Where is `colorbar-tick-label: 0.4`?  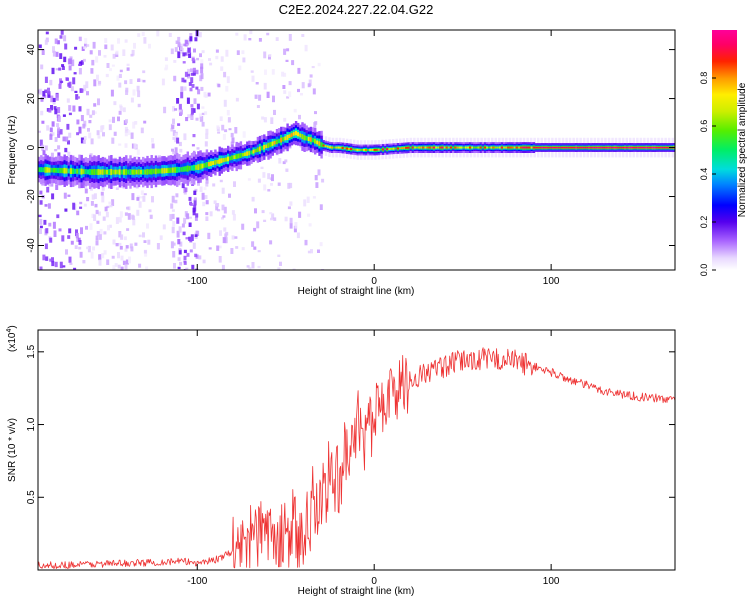 colorbar-tick-label: 0.4 is located at coordinates (704, 174).